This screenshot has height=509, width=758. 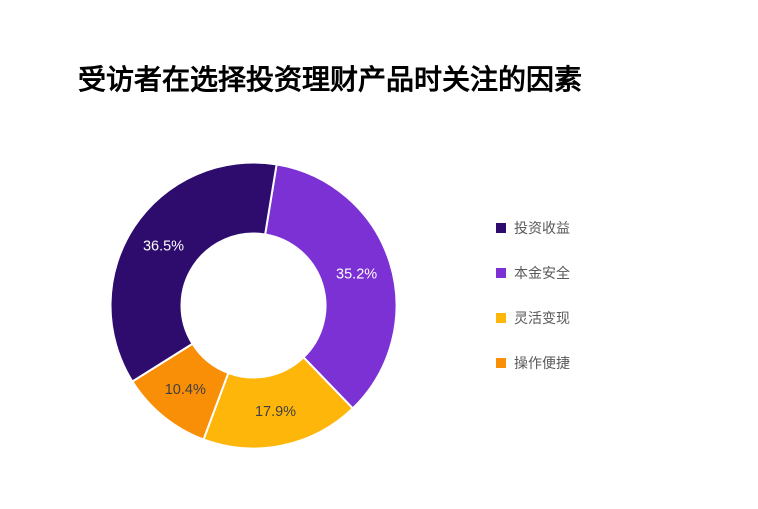 What do you see at coordinates (542, 363) in the screenshot?
I see `legend-label: 操作便捷` at bounding box center [542, 363].